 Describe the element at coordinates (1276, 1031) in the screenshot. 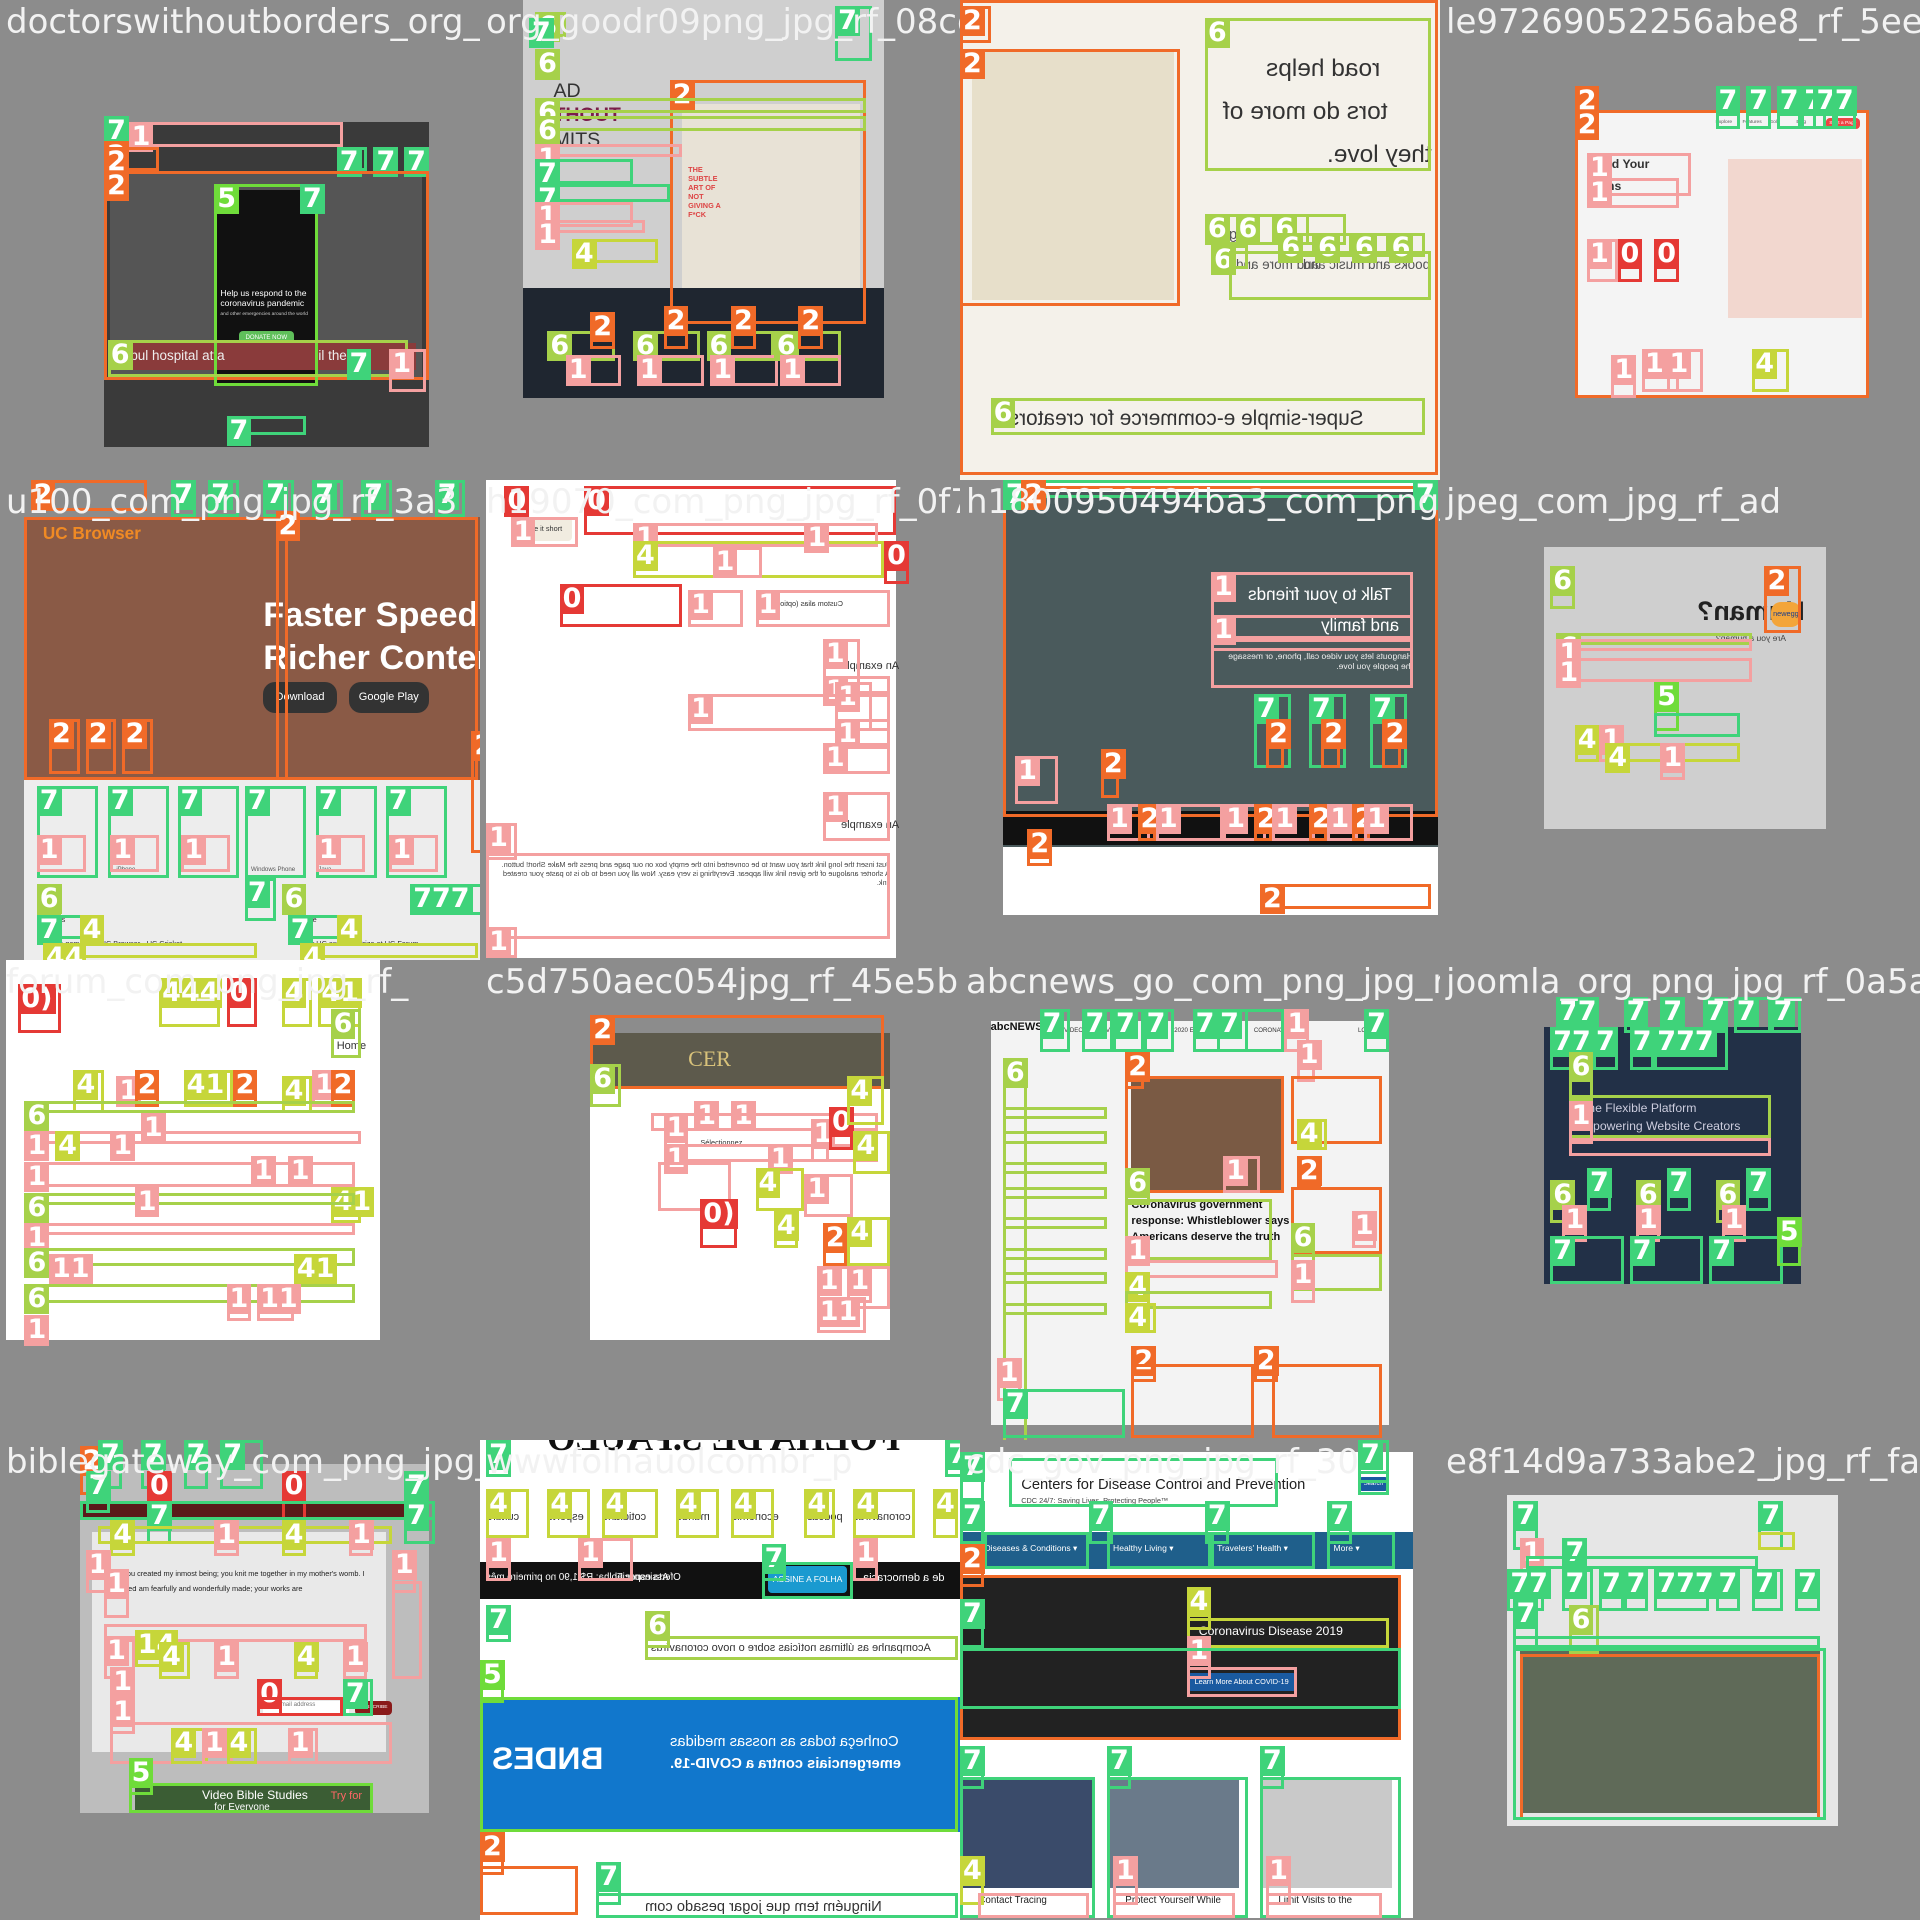

I see `nav-link: CORONAVIRUS` at that location.